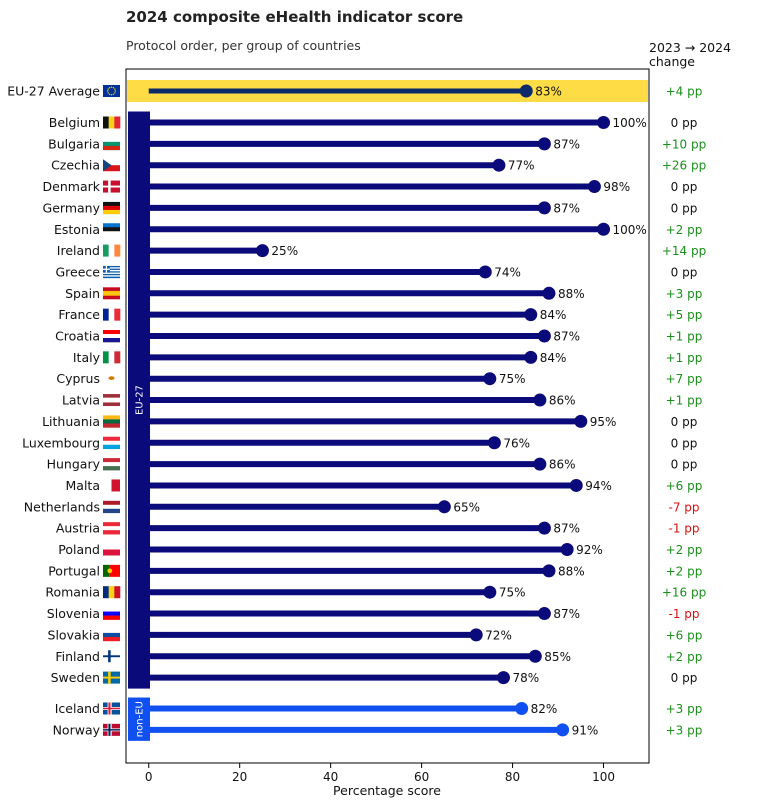 The width and height of the screenshot is (763, 807). I want to click on change-belgium: 0 pp, so click(684, 123).